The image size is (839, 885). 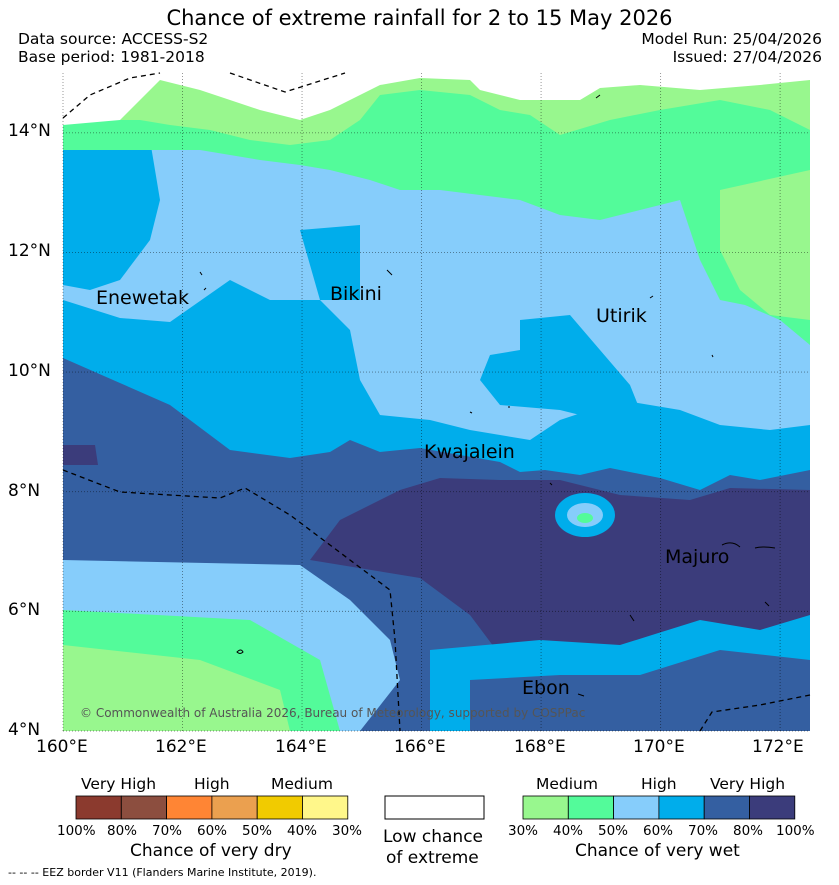 What do you see at coordinates (436, 99) in the screenshot?
I see `field-white-north` at bounding box center [436, 99].